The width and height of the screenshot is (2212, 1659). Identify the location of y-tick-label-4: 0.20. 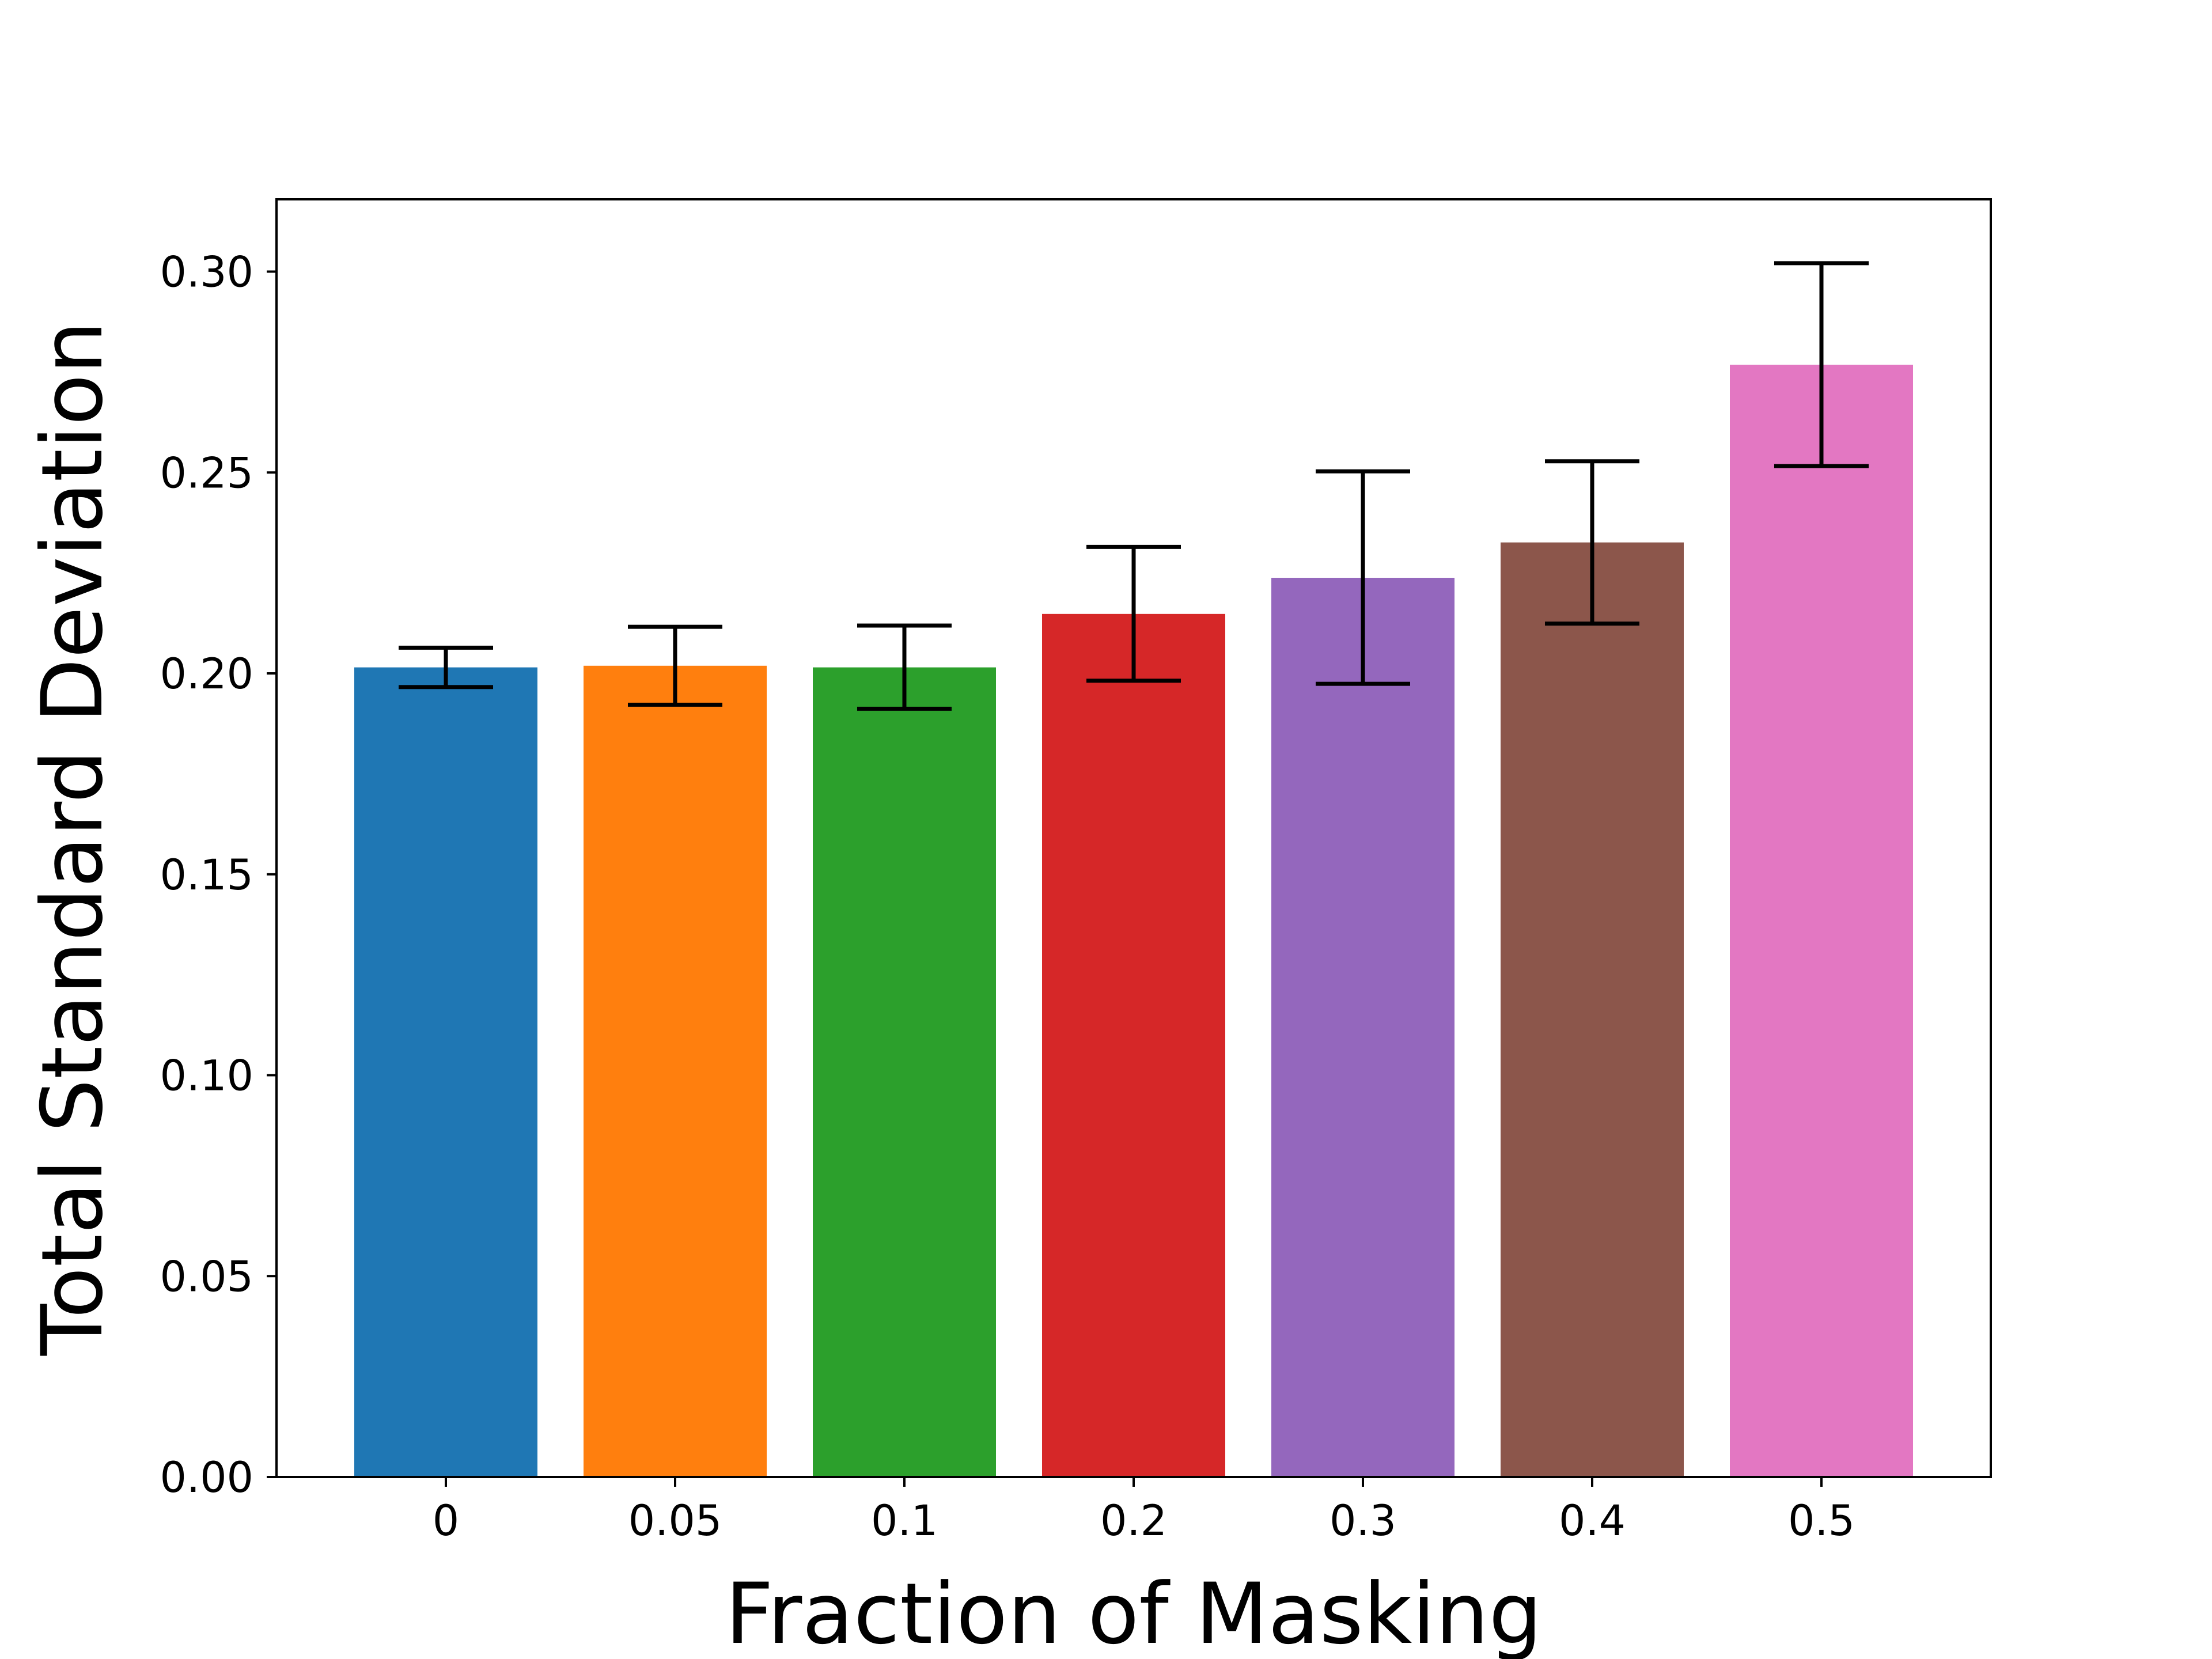
(206, 674).